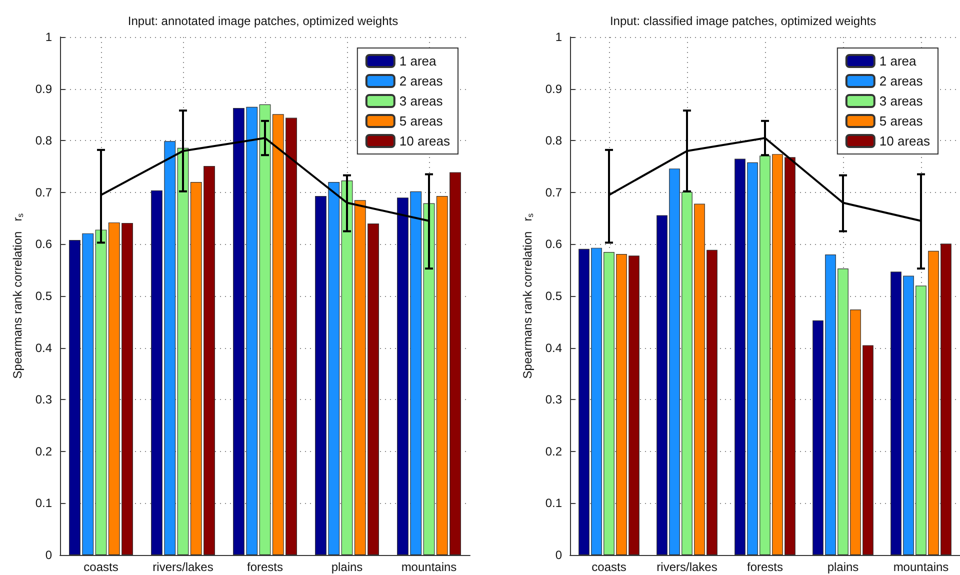  What do you see at coordinates (743, 21) in the screenshot?
I see `chart-title: Input: classified image patches, optimized weights` at bounding box center [743, 21].